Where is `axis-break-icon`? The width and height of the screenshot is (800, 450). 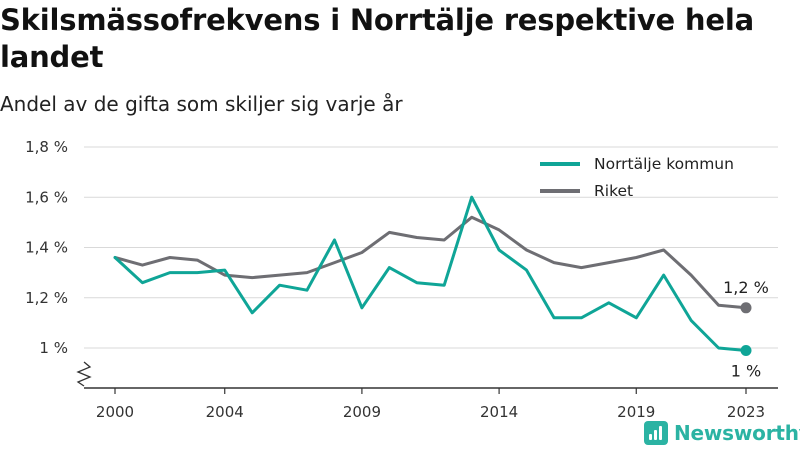
axis-break-icon is located at coordinates (84, 374).